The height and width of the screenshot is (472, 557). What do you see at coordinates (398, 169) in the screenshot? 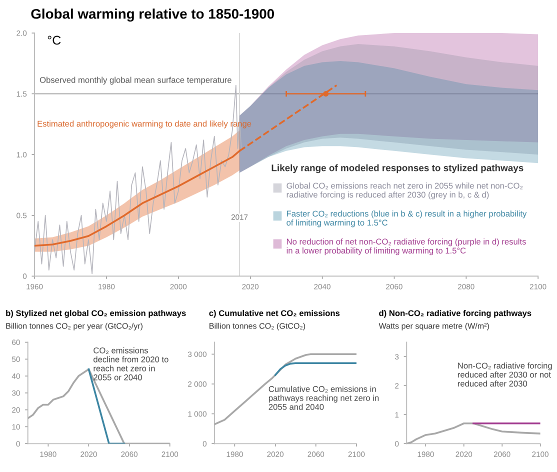
I see `legend-title: Likely range of modeled responses to stylized pathways` at bounding box center [398, 169].